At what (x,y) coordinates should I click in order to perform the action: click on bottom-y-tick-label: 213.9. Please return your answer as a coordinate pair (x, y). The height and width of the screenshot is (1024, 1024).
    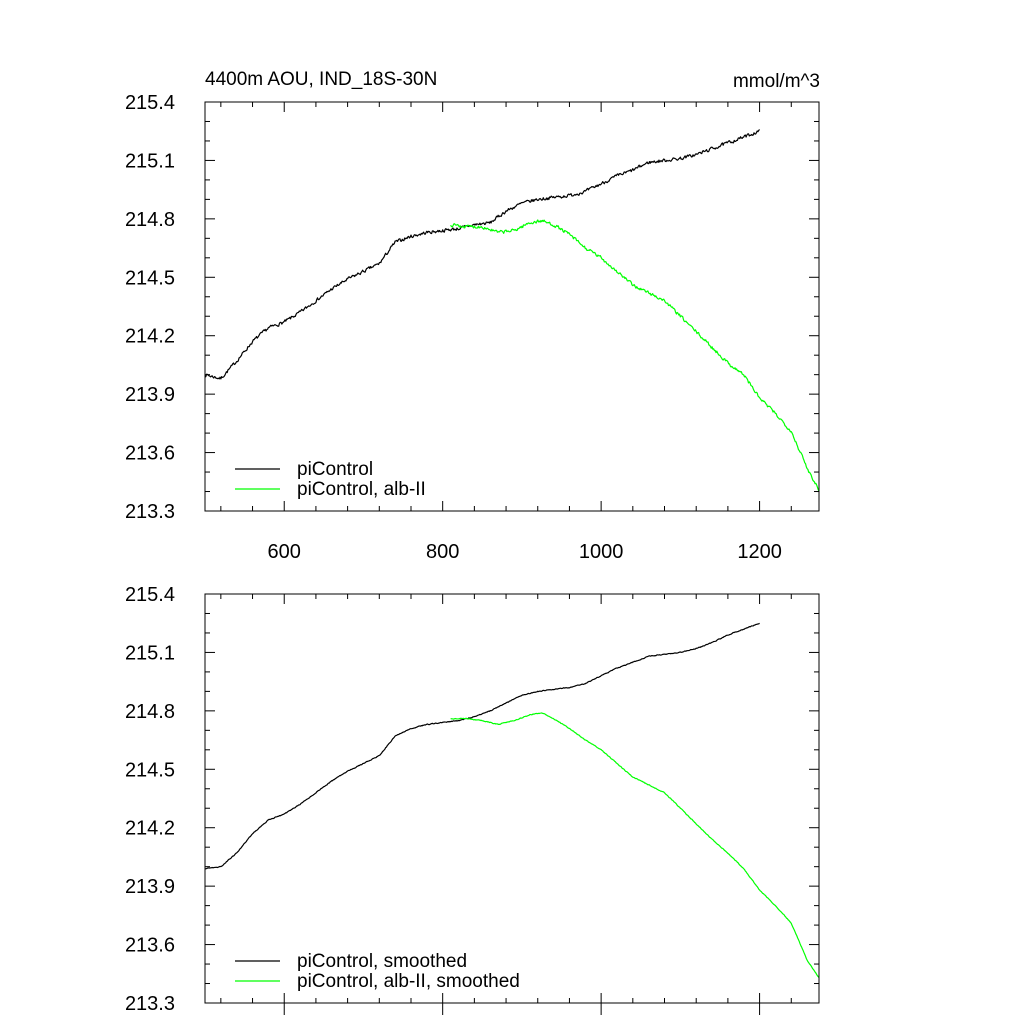
    Looking at the image, I should click on (150, 887).